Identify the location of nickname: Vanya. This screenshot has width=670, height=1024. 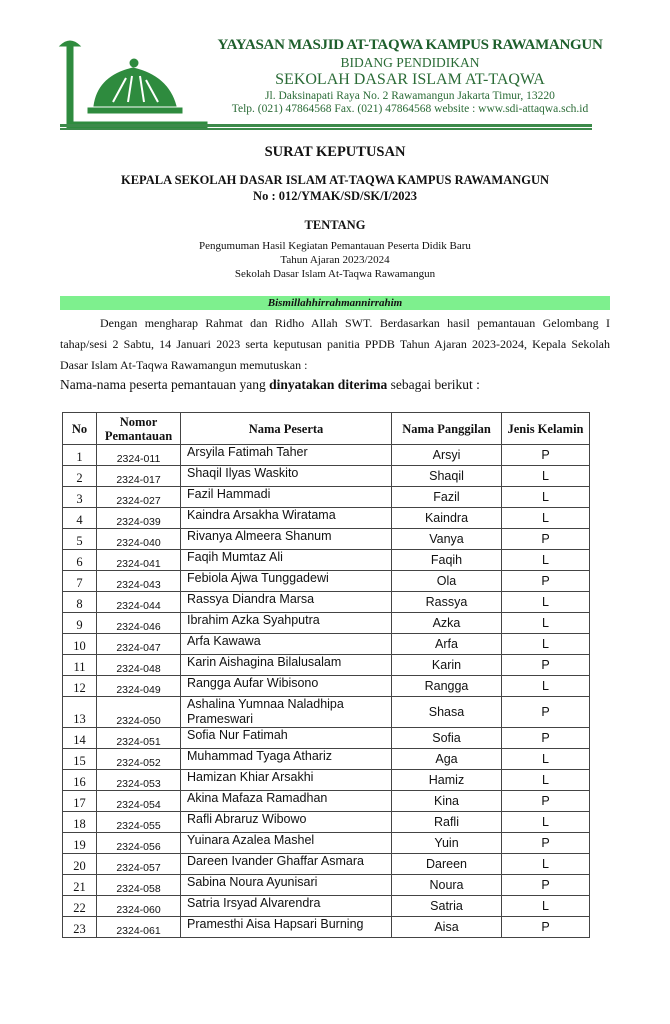
(446, 539).